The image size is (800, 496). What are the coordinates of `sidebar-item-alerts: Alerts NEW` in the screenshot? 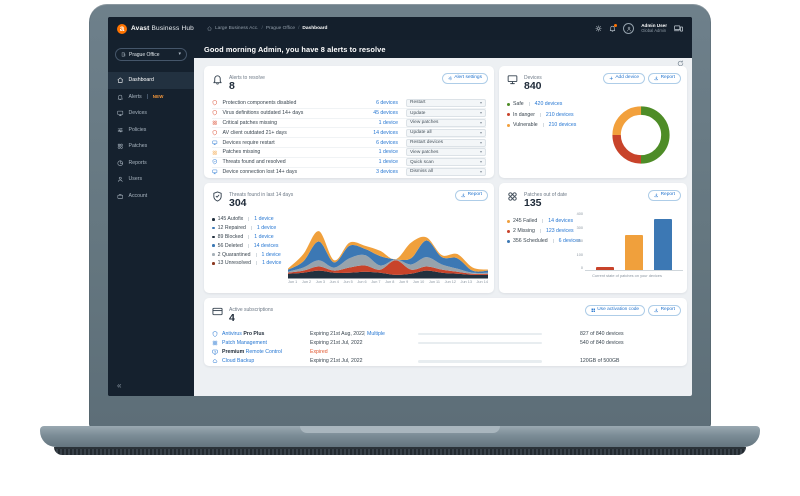 It's located at (151, 97).